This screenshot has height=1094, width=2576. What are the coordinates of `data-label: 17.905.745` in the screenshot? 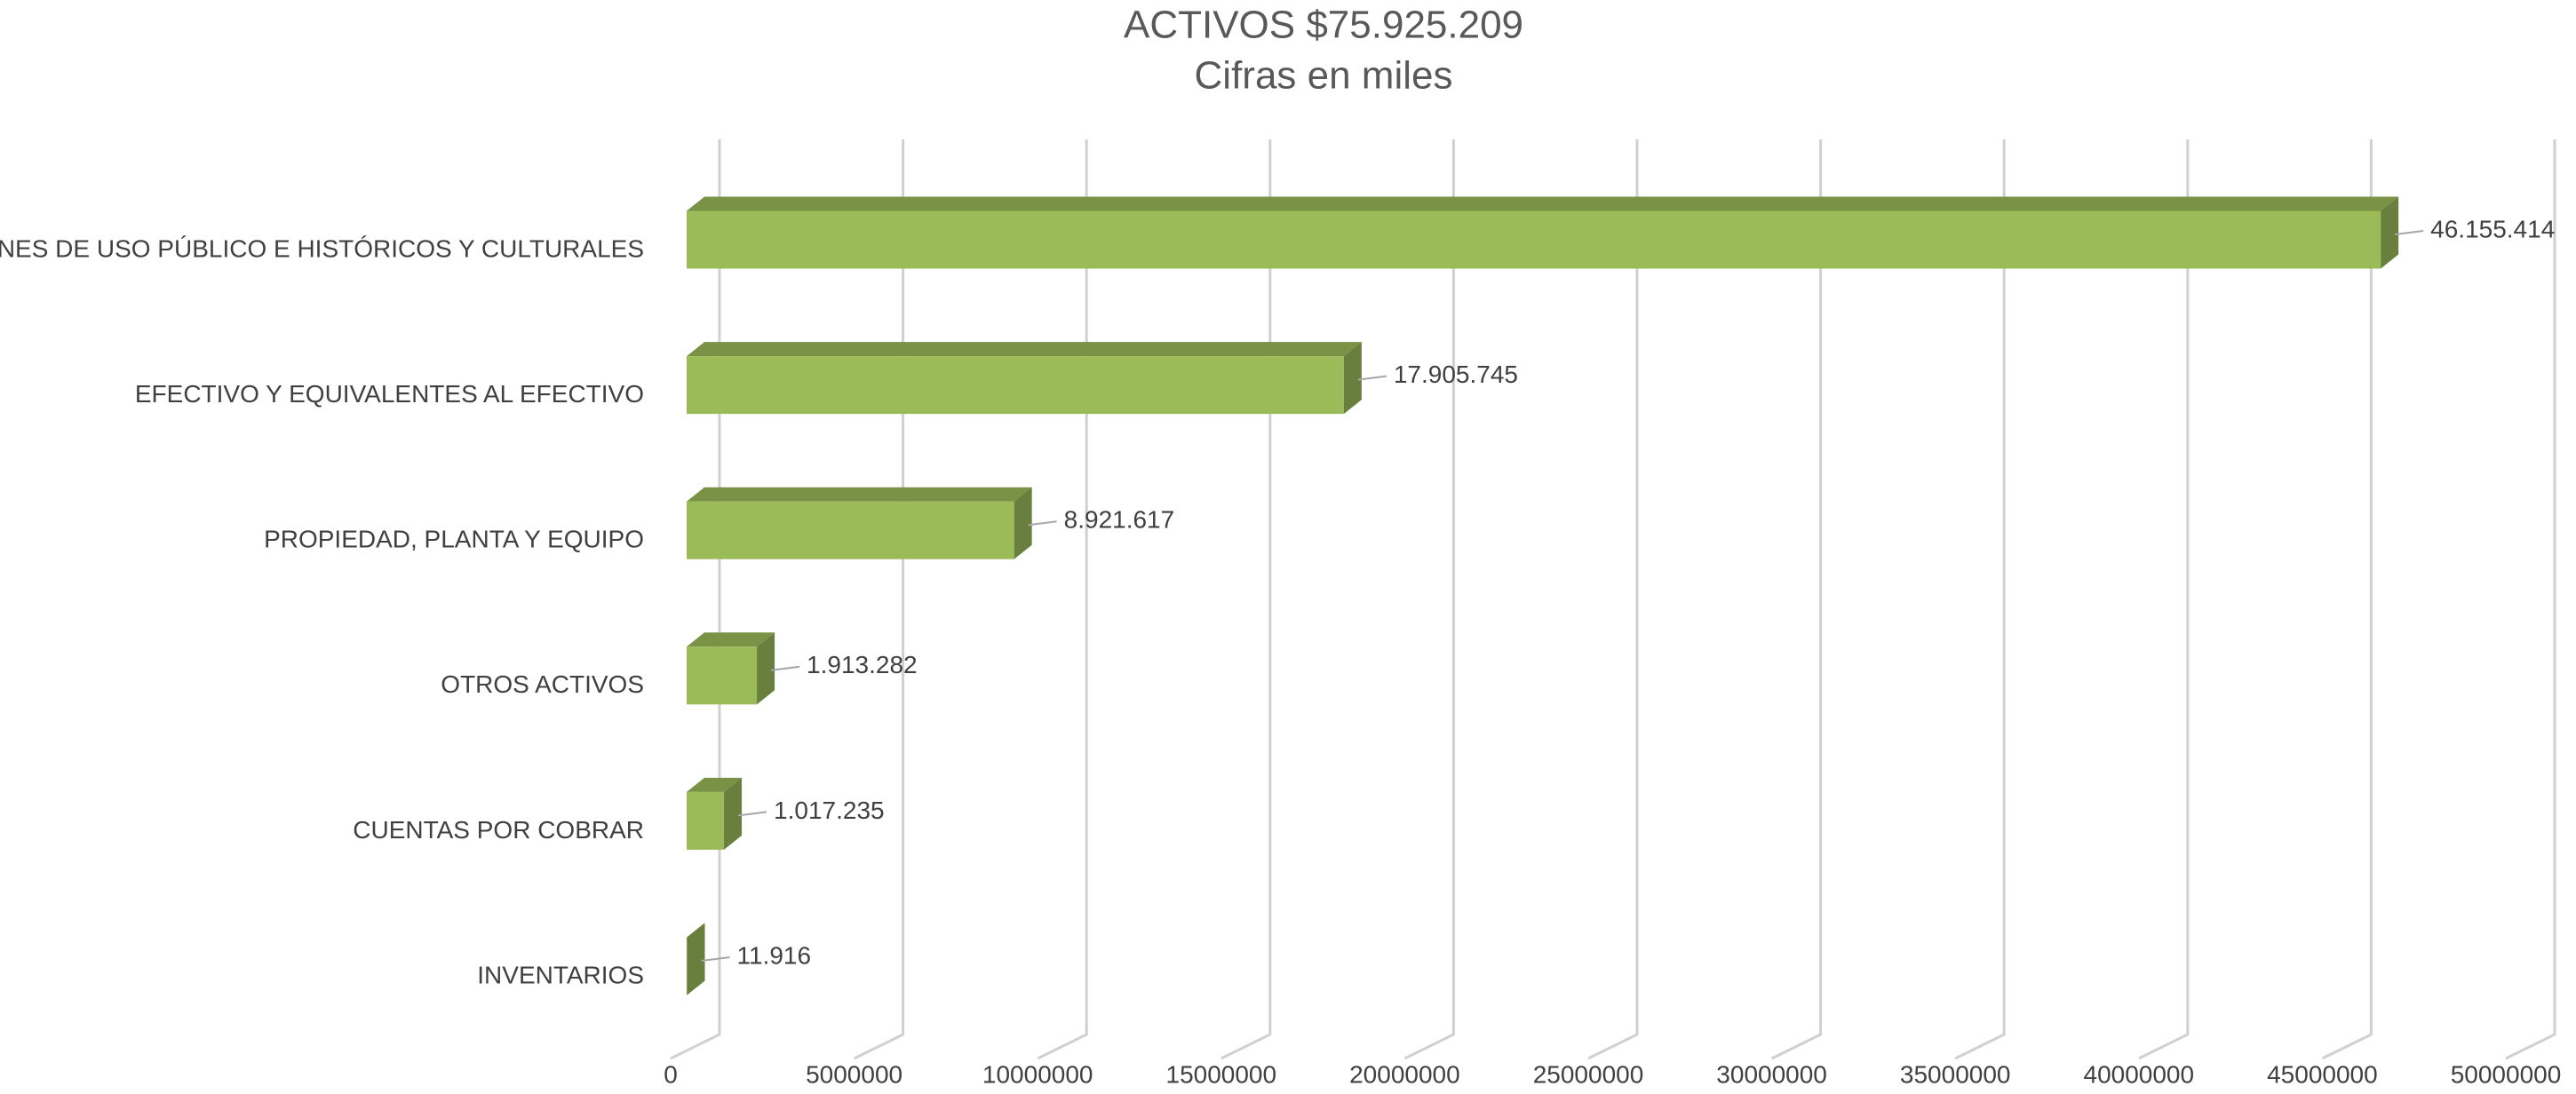 It's located at (1456, 374).